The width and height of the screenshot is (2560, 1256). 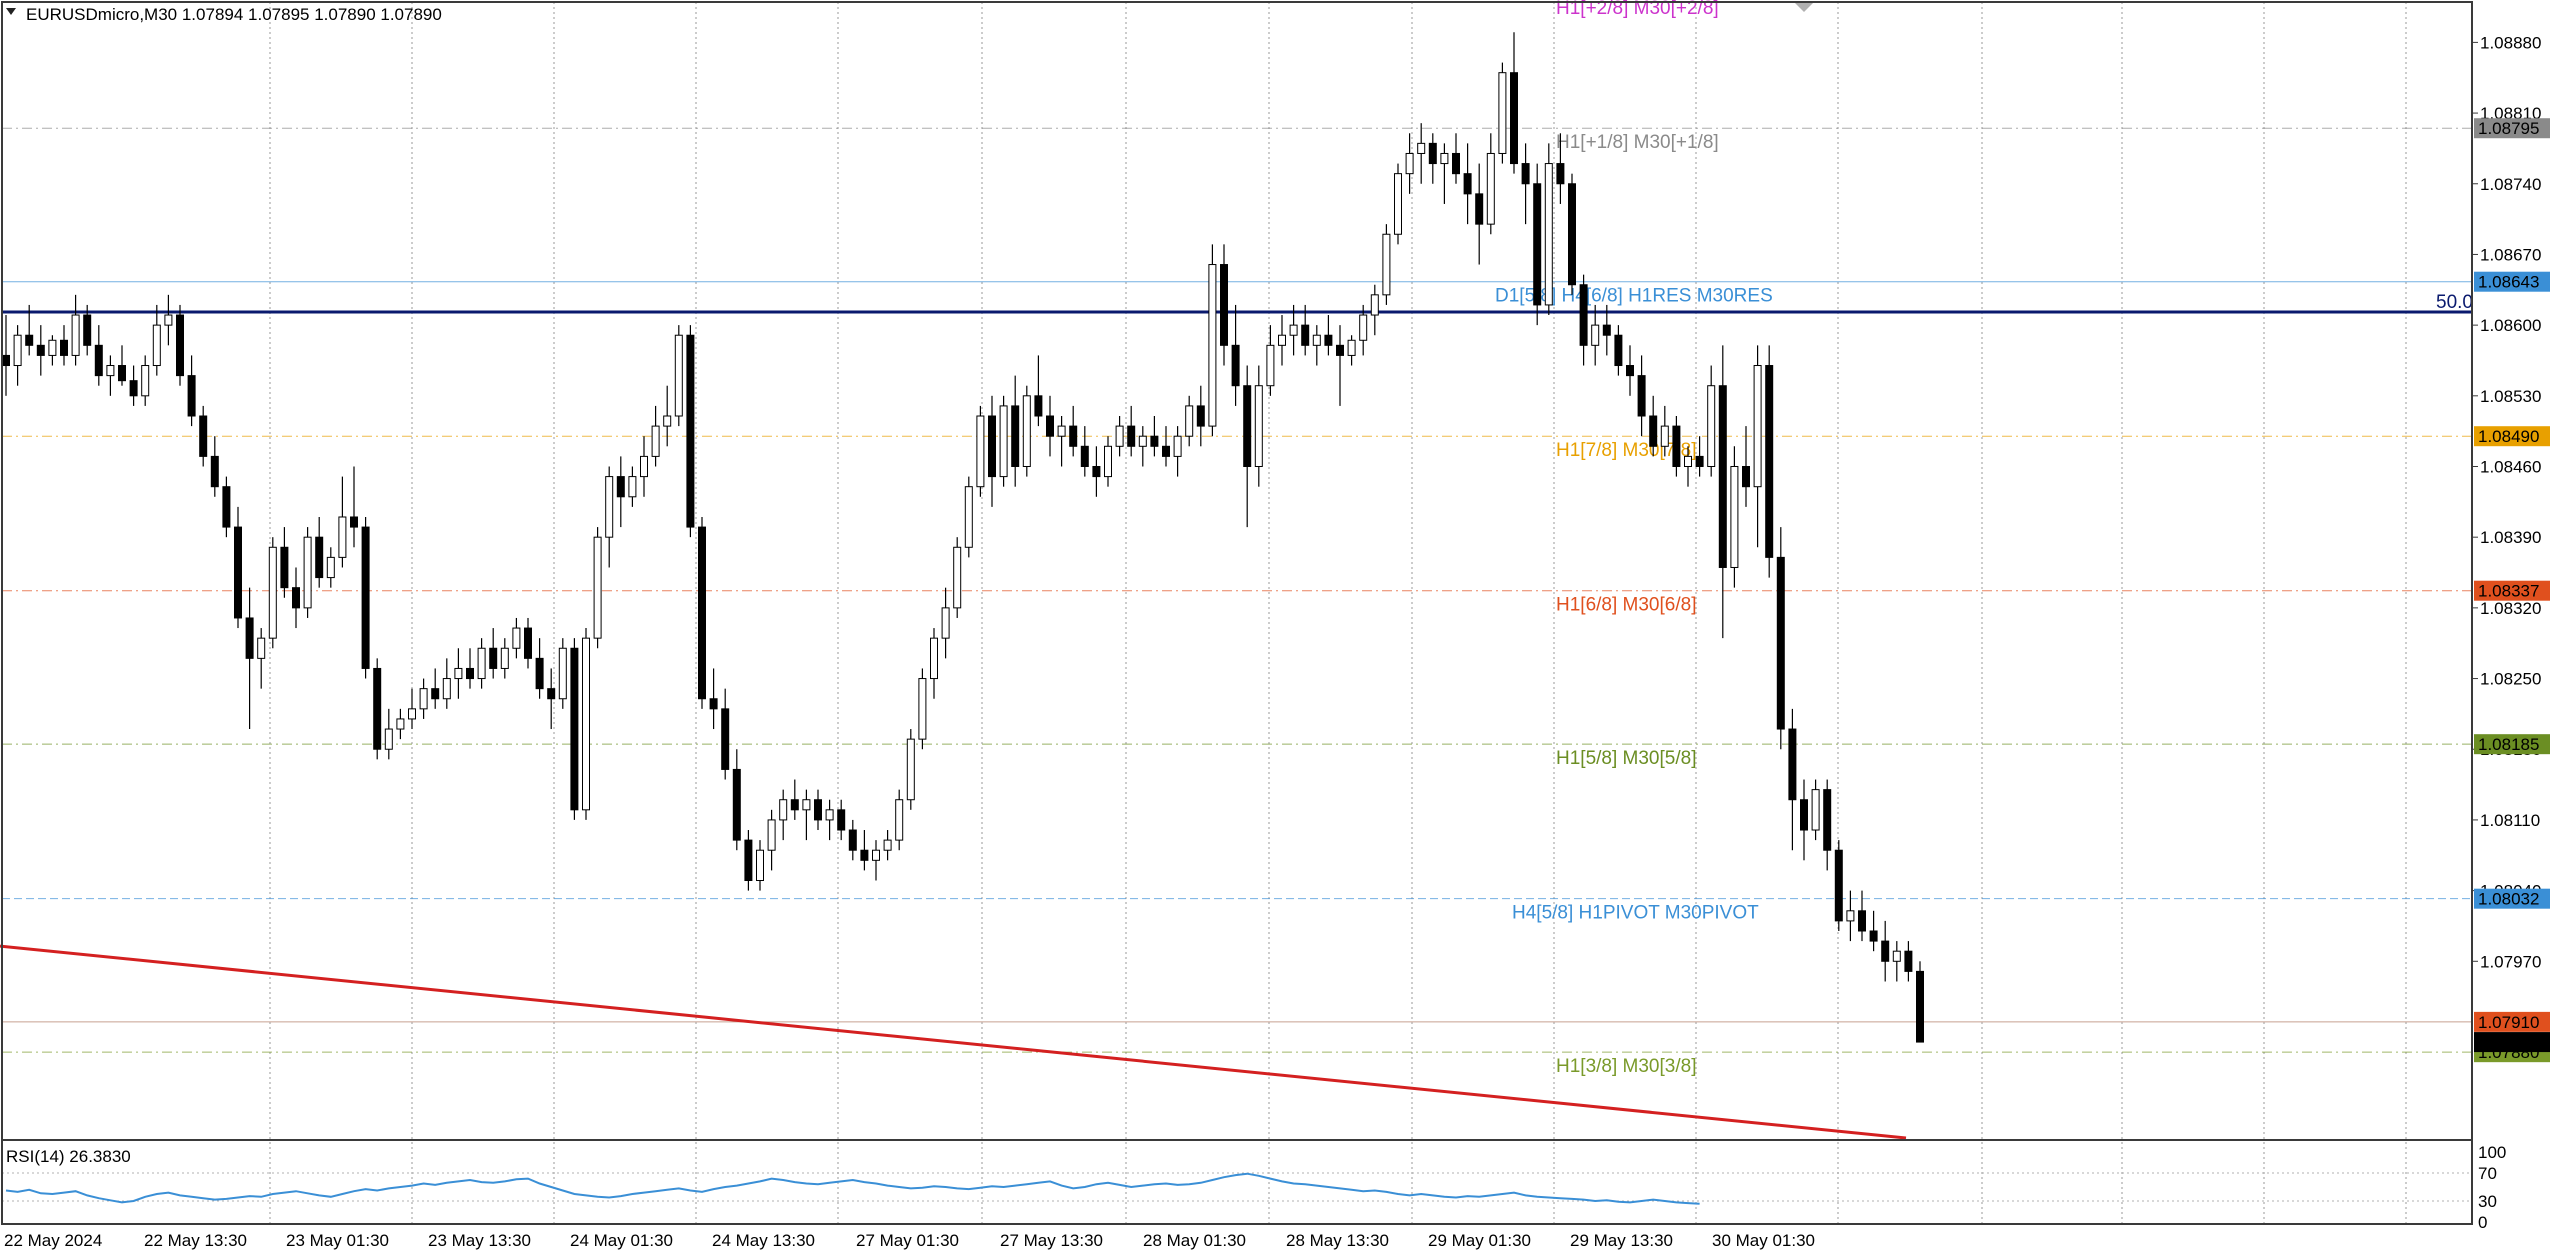 I want to click on rsi-subwindow: 100 70 30 0 RSI(14) 26.3830, so click(x=1254, y=1187).